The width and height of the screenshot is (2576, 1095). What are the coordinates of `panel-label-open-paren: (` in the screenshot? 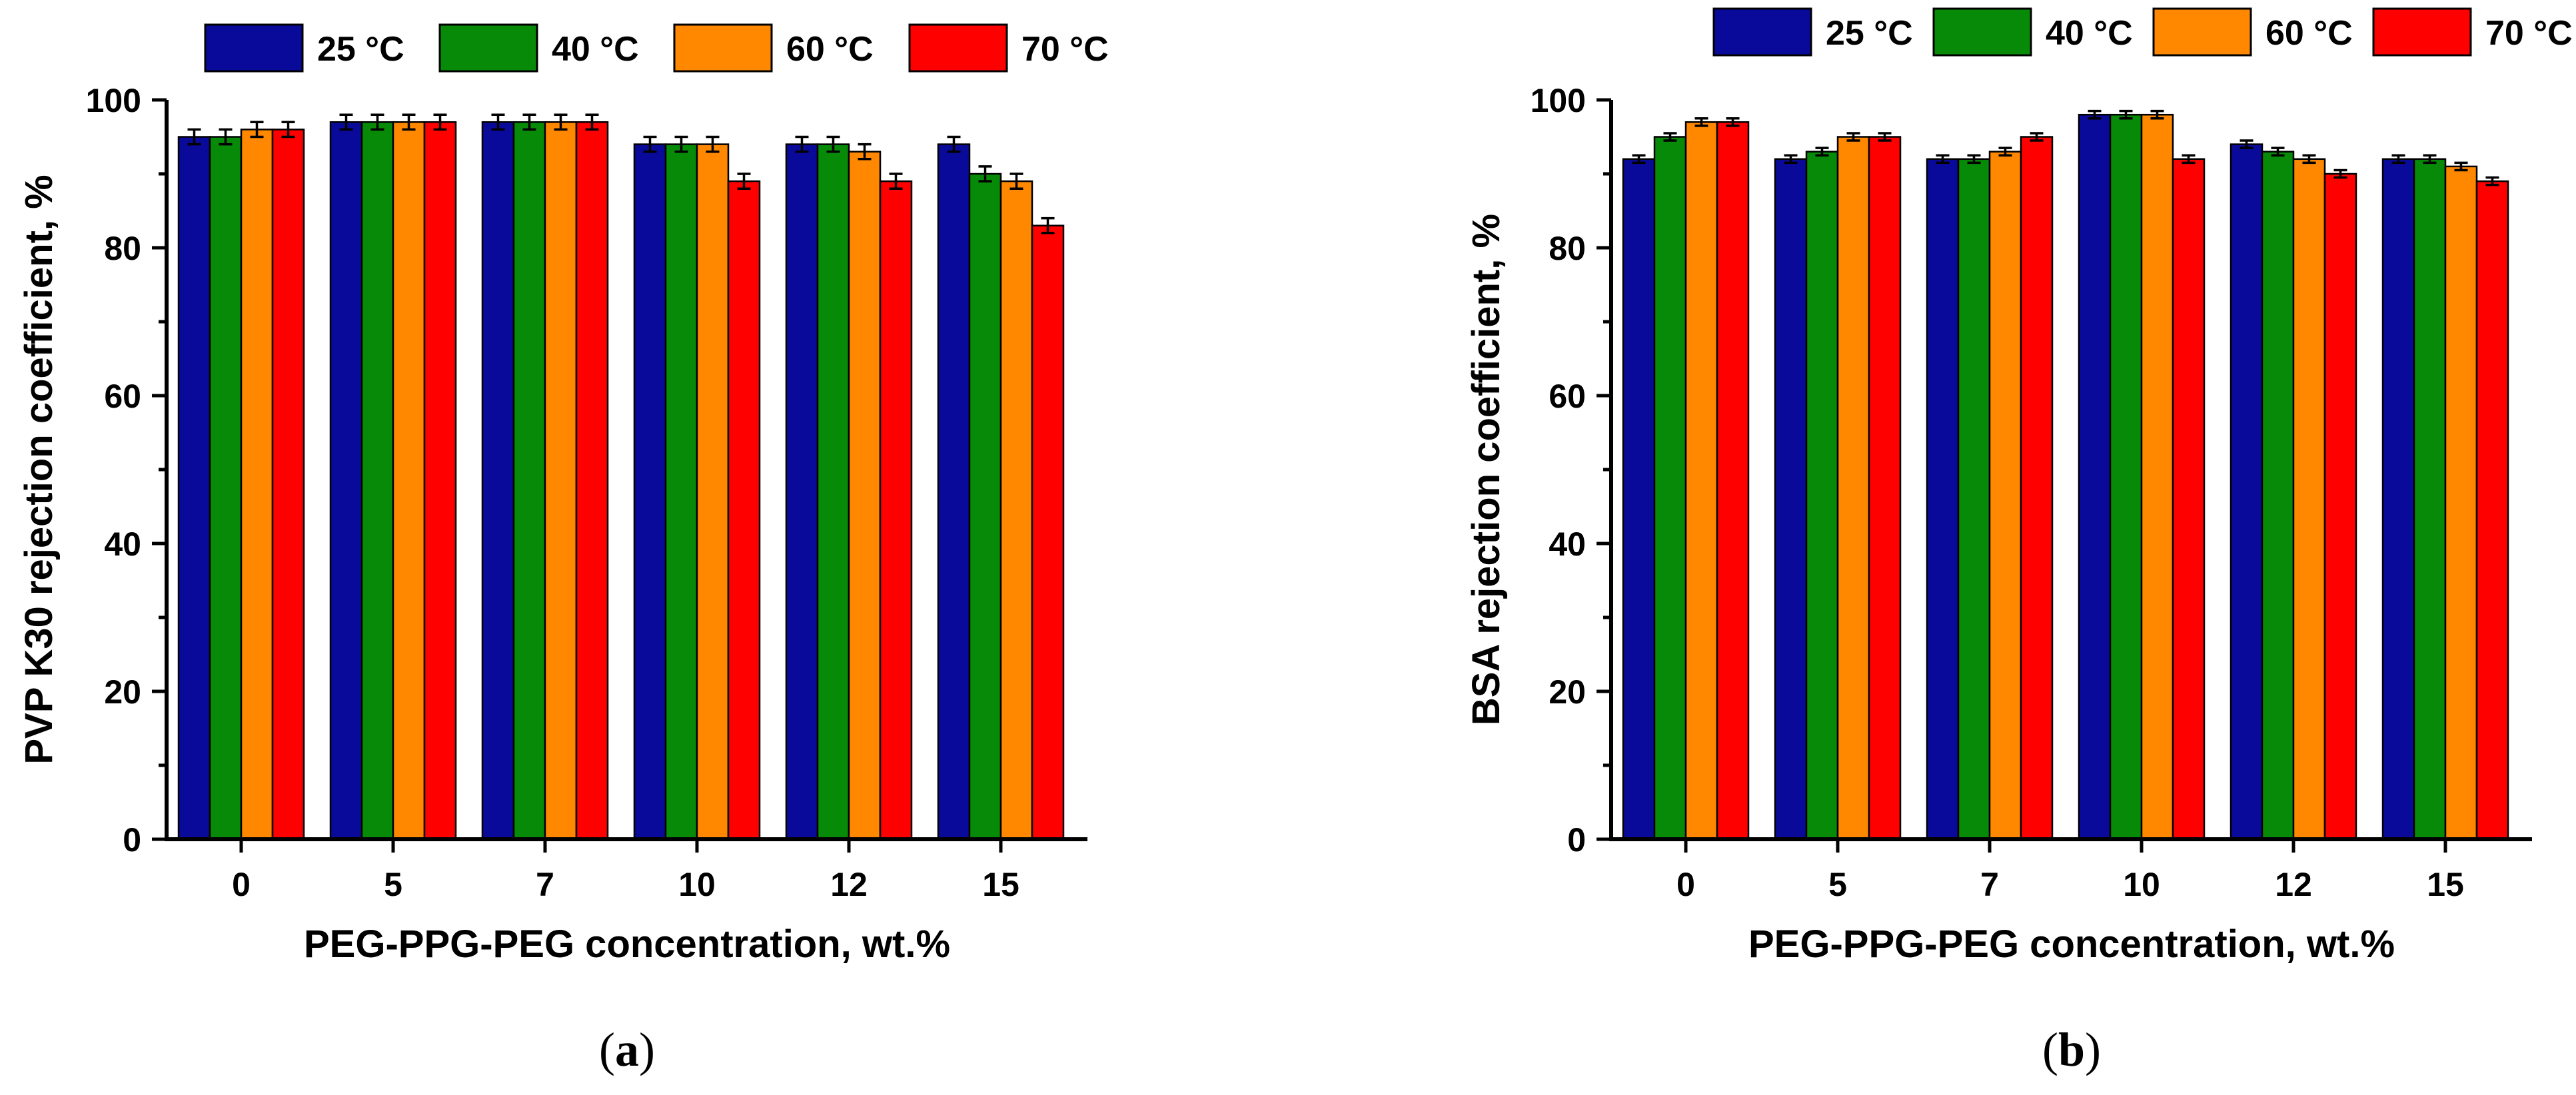 It's located at (607, 1049).